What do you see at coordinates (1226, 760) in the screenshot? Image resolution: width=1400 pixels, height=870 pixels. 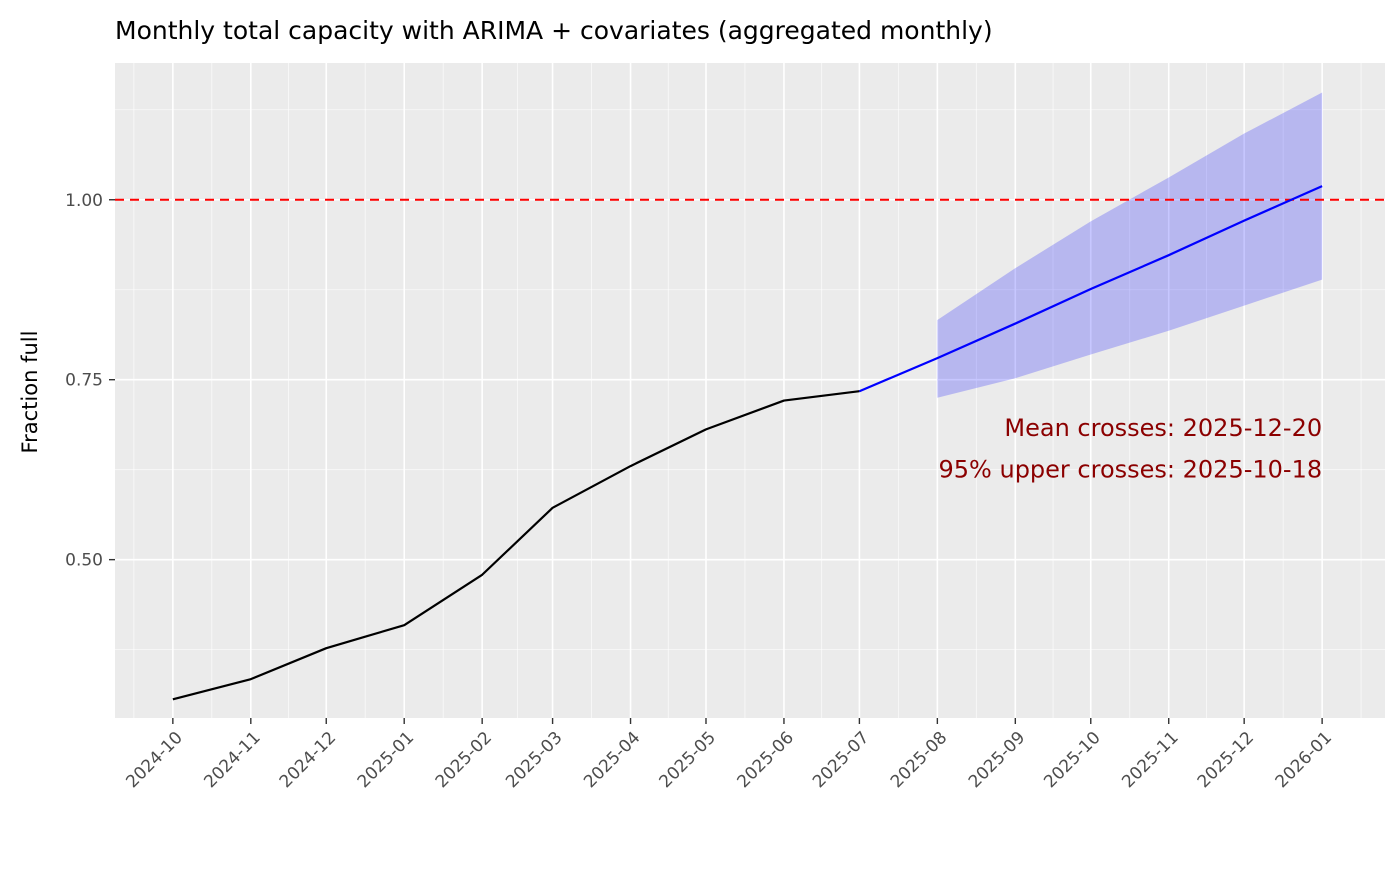 I see `x-tick-label: 2025-12` at bounding box center [1226, 760].